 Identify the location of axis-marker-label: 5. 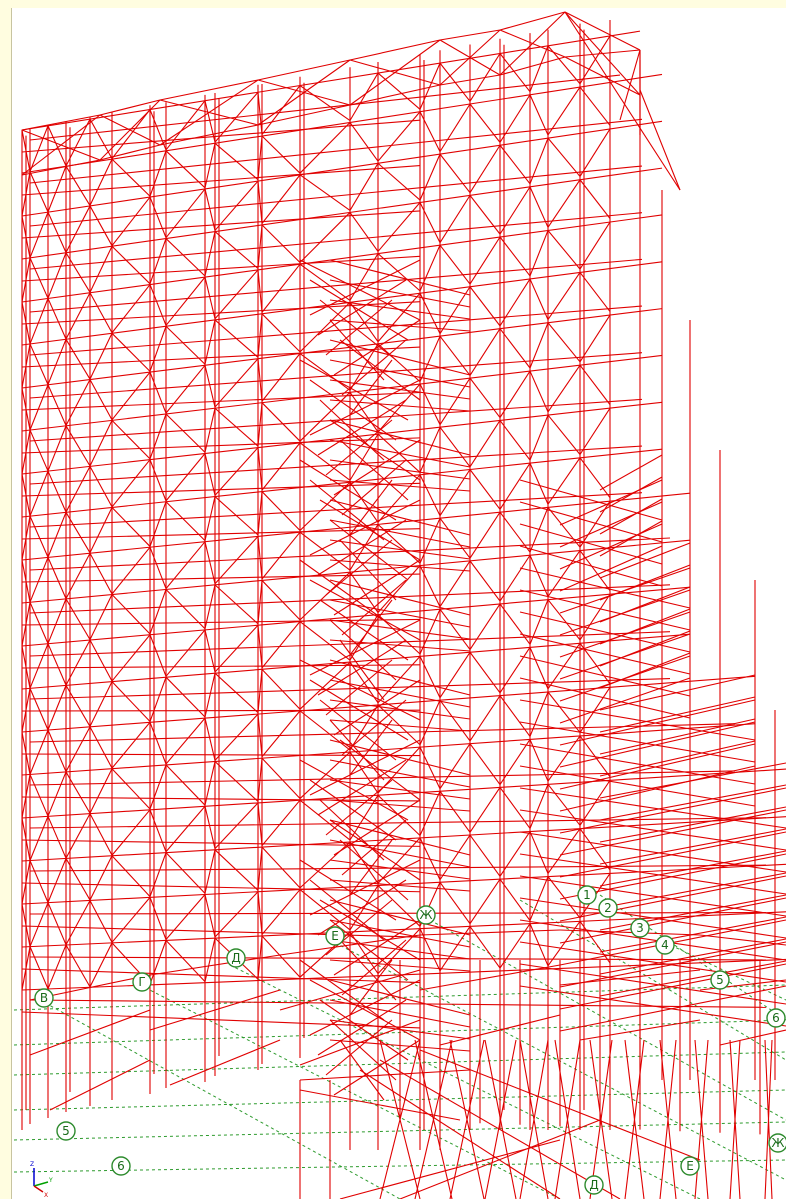
(66, 1131).